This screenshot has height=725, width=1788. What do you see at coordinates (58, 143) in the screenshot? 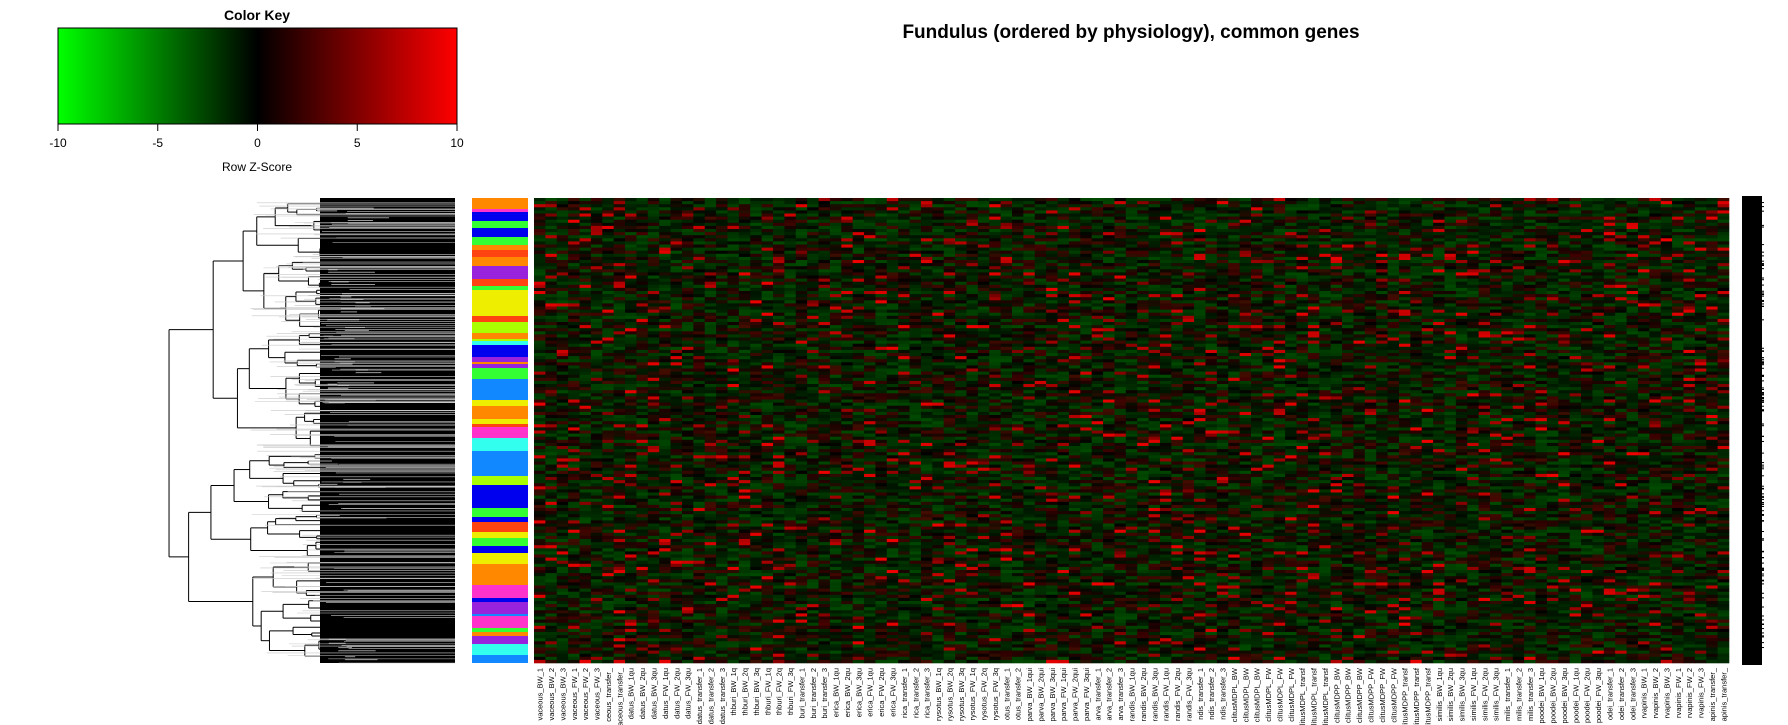
I see `key-tick-label: -10` at bounding box center [58, 143].